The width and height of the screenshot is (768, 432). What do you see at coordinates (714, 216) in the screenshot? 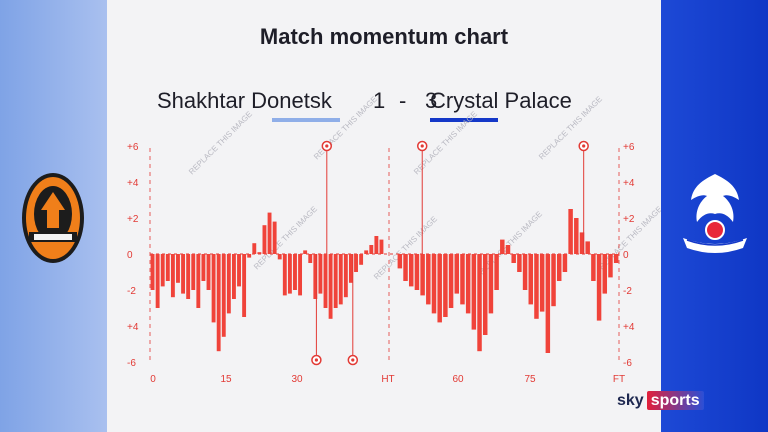
I see `away-team-panel` at bounding box center [714, 216].